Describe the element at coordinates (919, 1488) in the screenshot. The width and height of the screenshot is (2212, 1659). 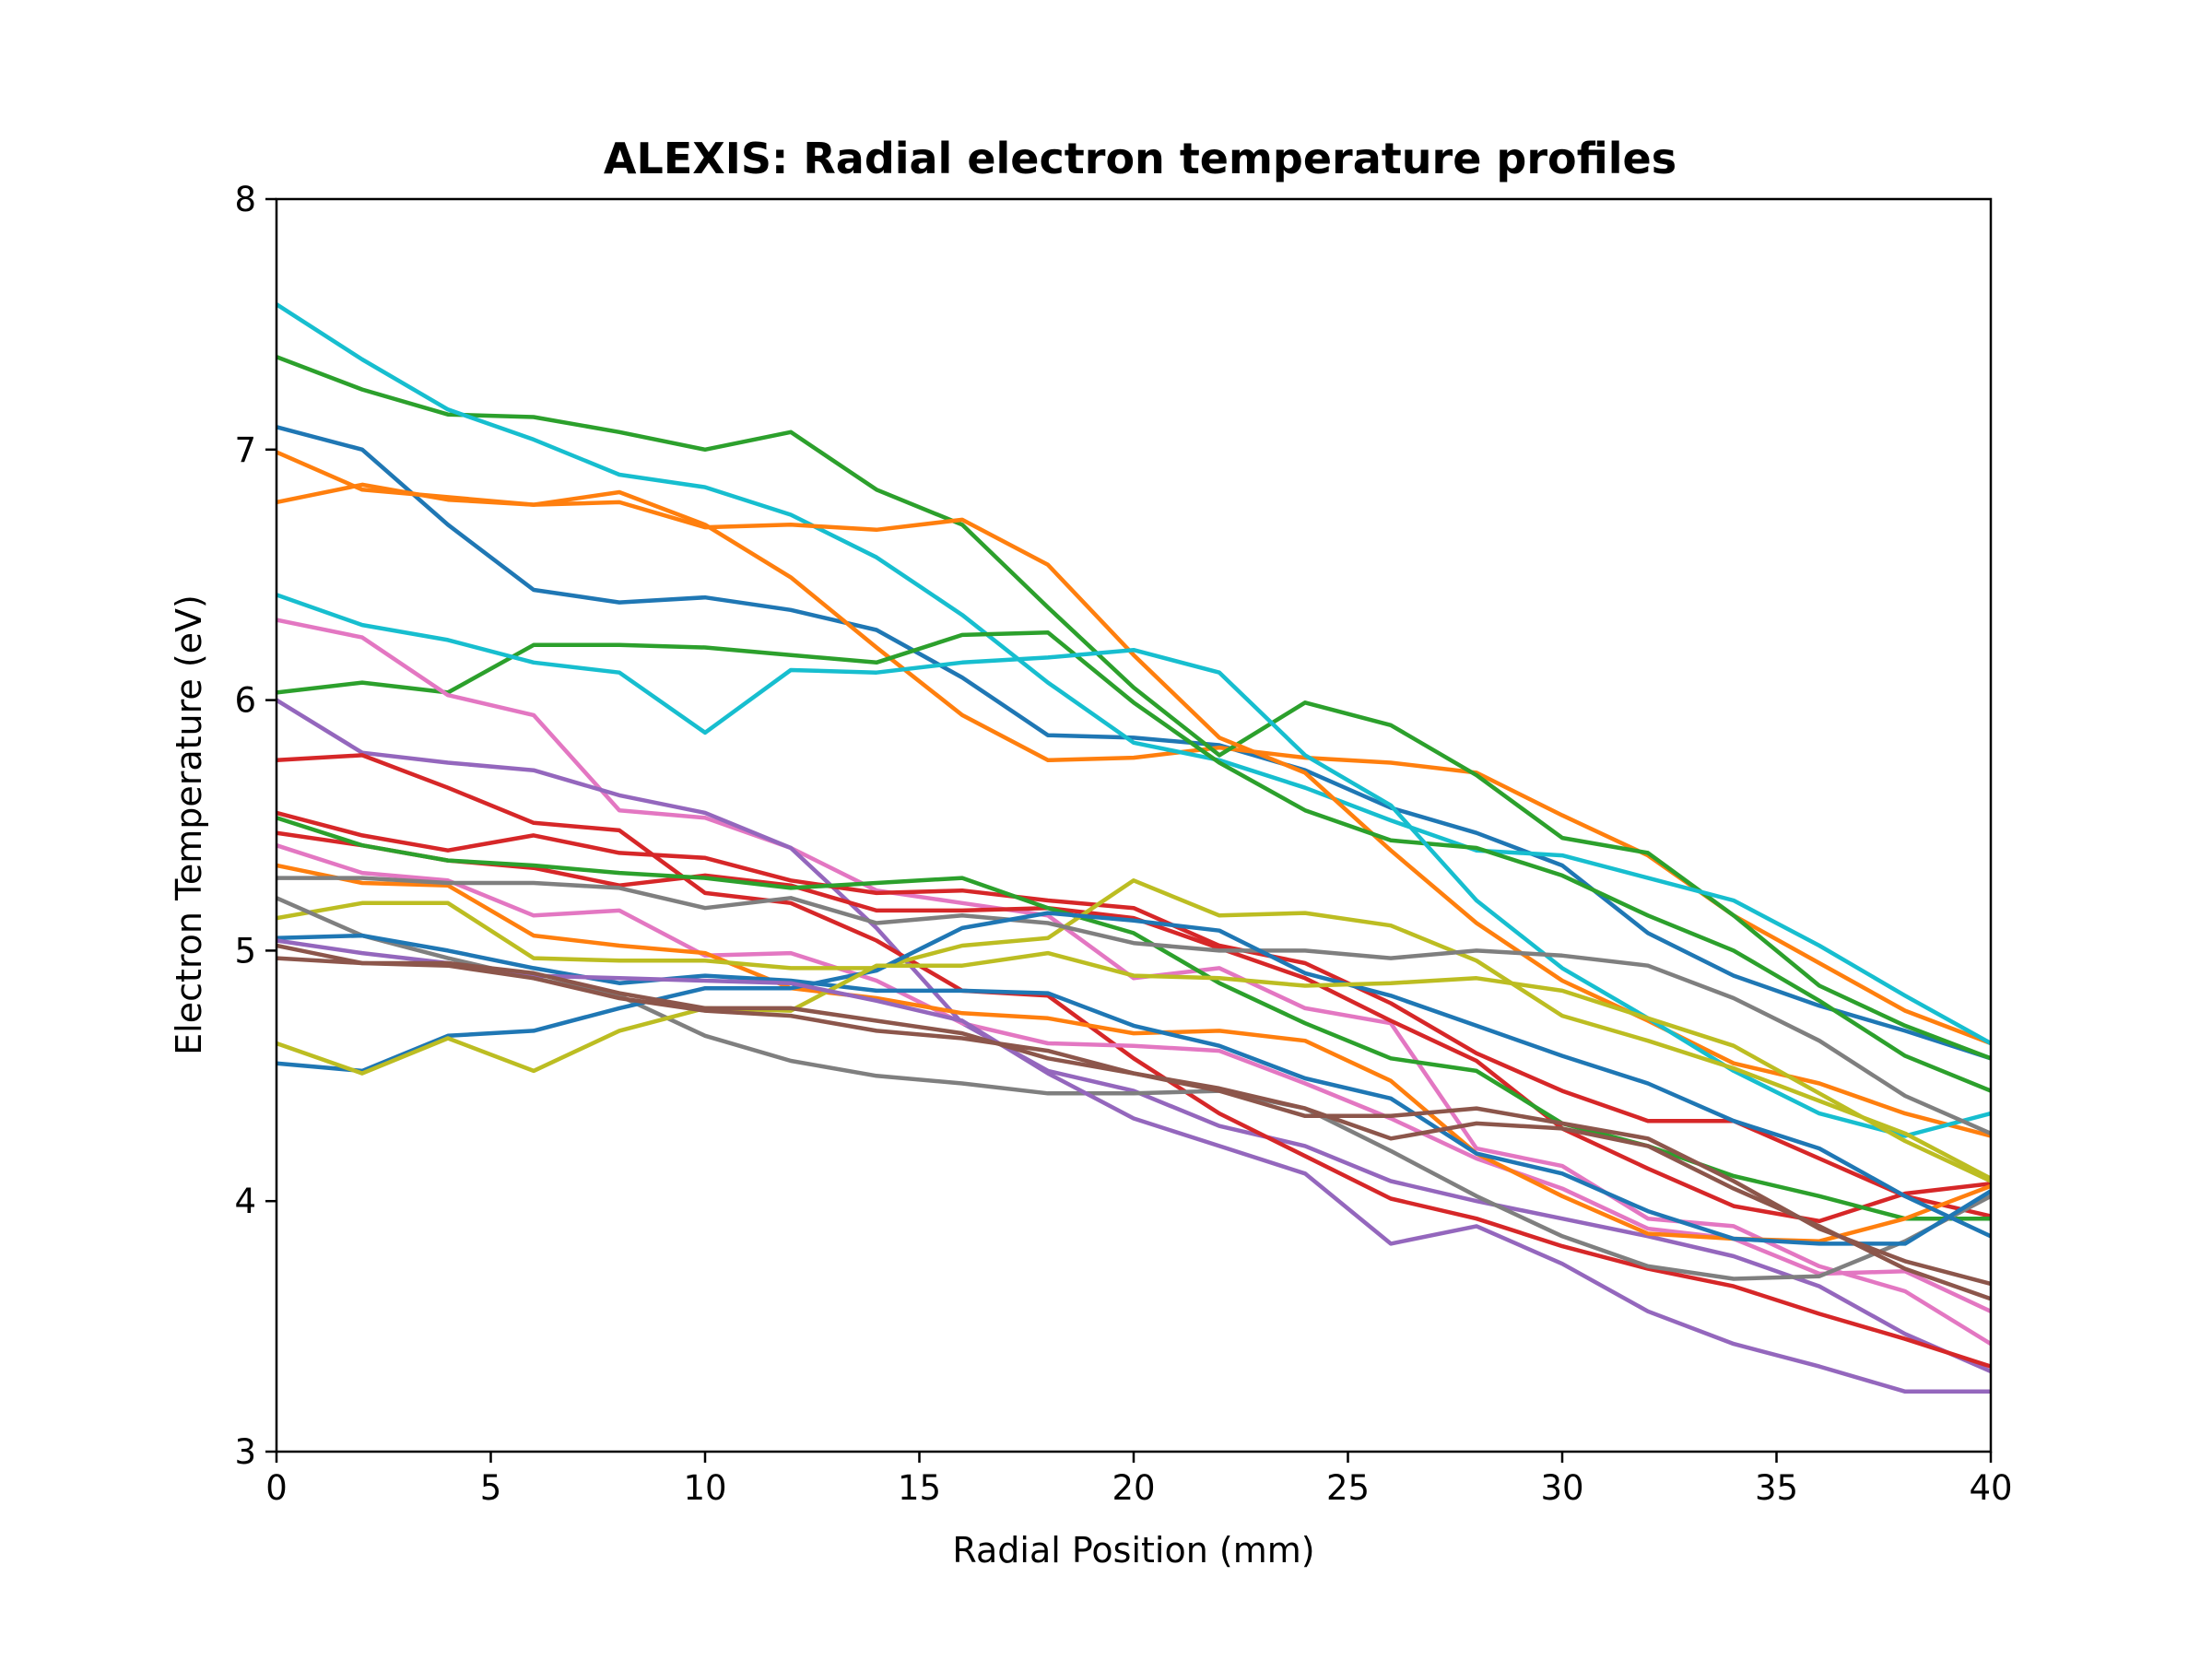
I see `x-tick-label: 15` at that location.